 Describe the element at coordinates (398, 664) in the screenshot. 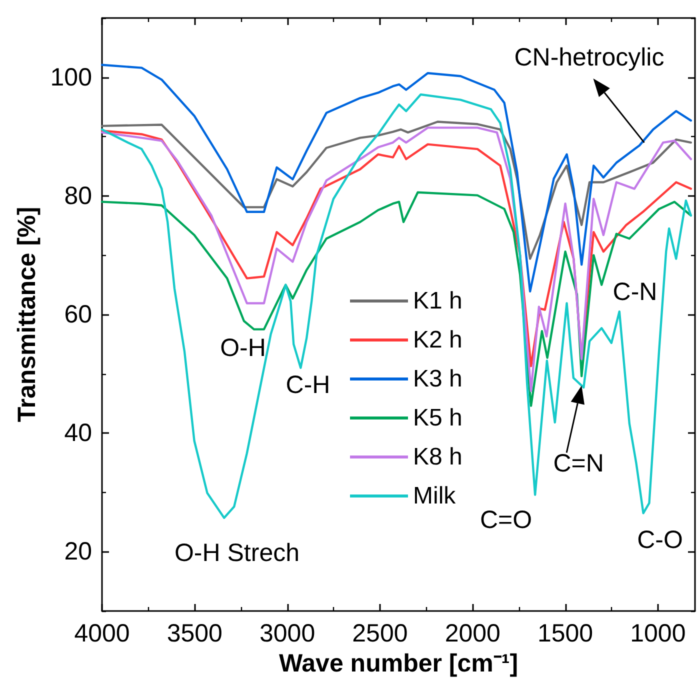

I see `x-axis-title: Wave number [cm⁻¹]` at that location.